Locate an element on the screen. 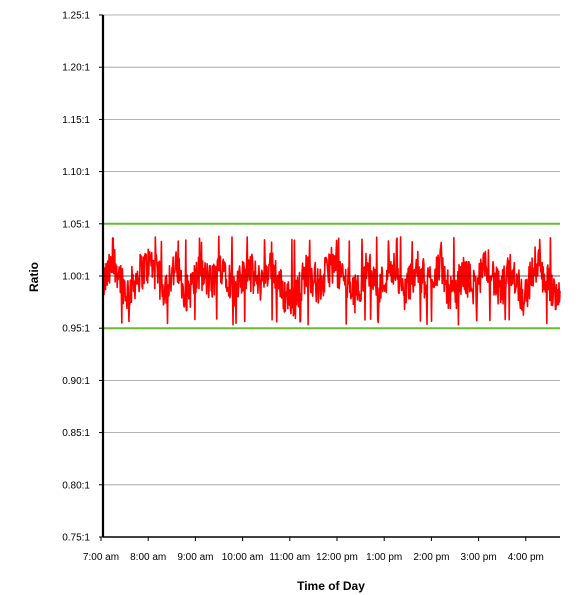 The width and height of the screenshot is (582, 595). x-tick-label: 8:00 am is located at coordinates (148, 557).